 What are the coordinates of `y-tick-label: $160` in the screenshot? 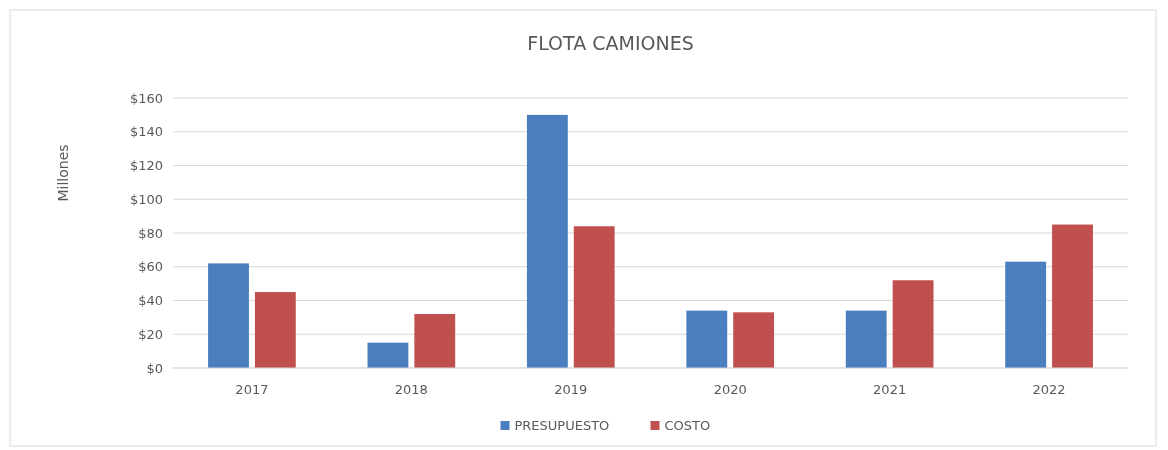 It's located at (146, 98).